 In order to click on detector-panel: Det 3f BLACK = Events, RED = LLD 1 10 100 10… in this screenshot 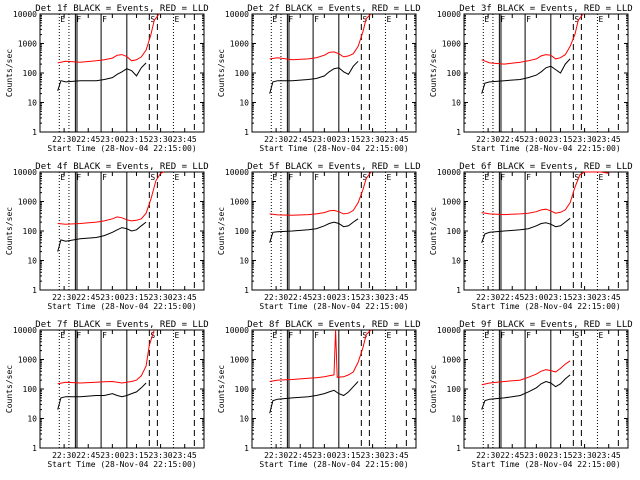, I will do `click(531, 78)`.